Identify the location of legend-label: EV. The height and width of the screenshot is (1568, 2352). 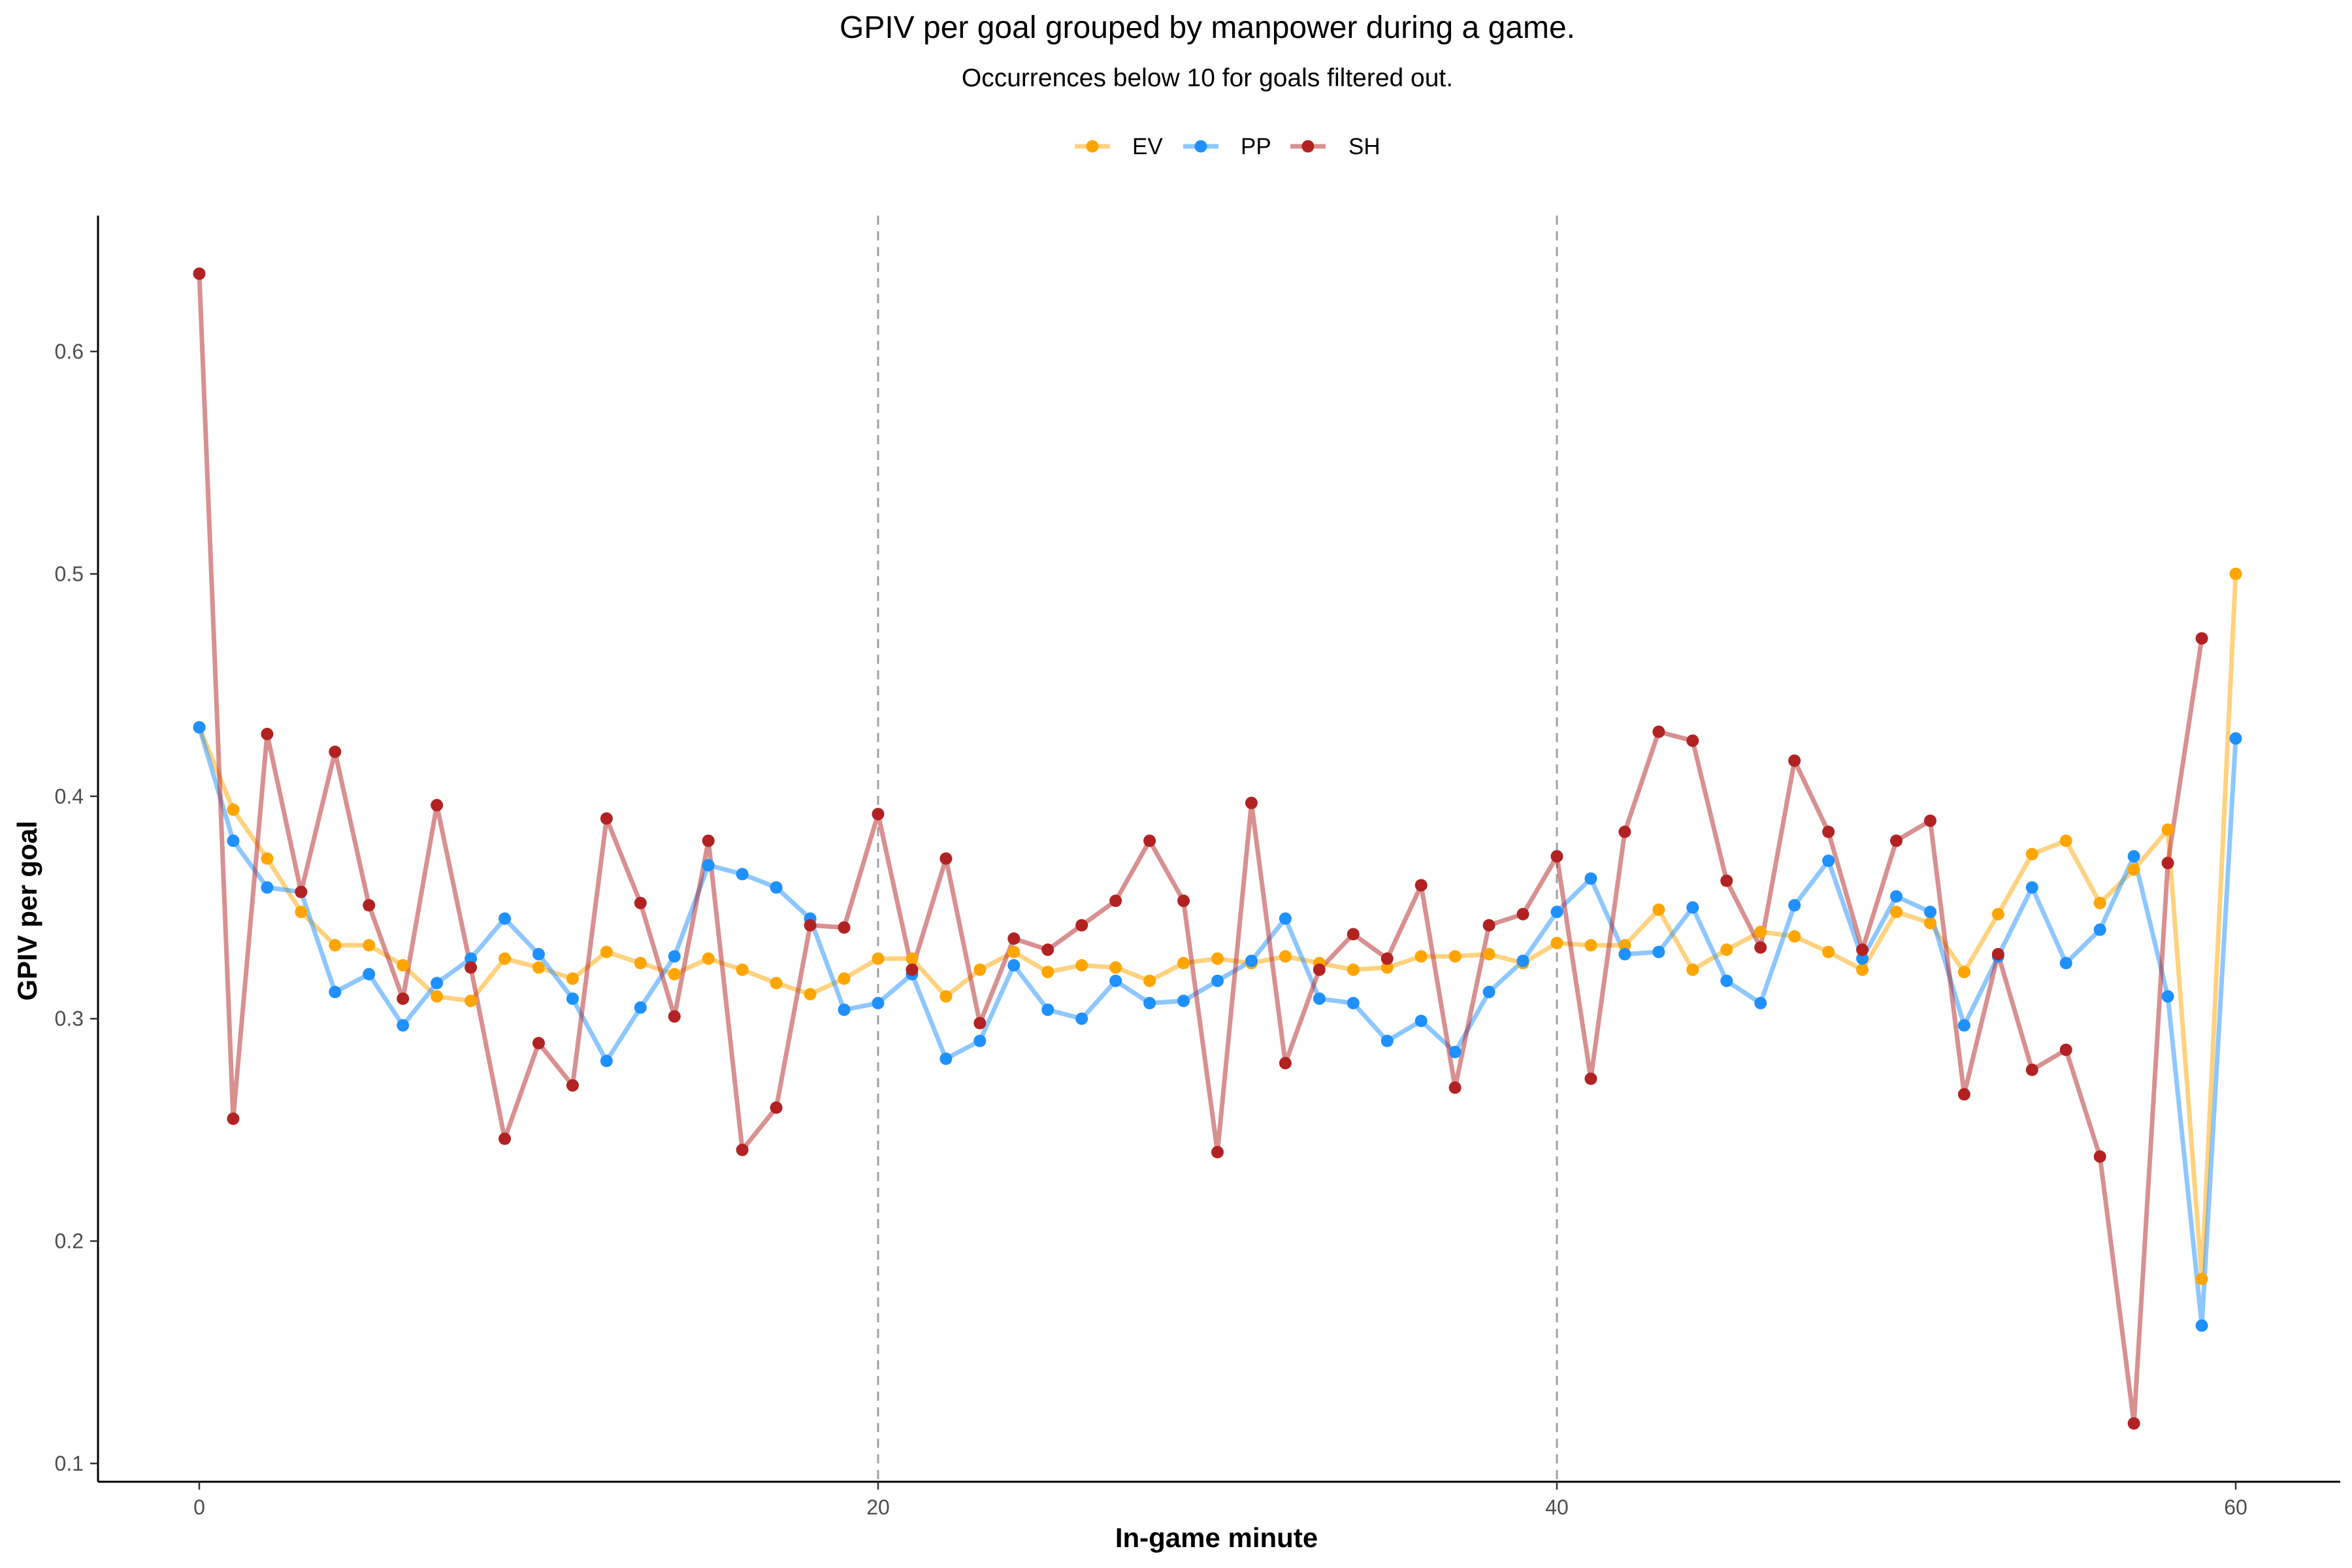
(1147, 146).